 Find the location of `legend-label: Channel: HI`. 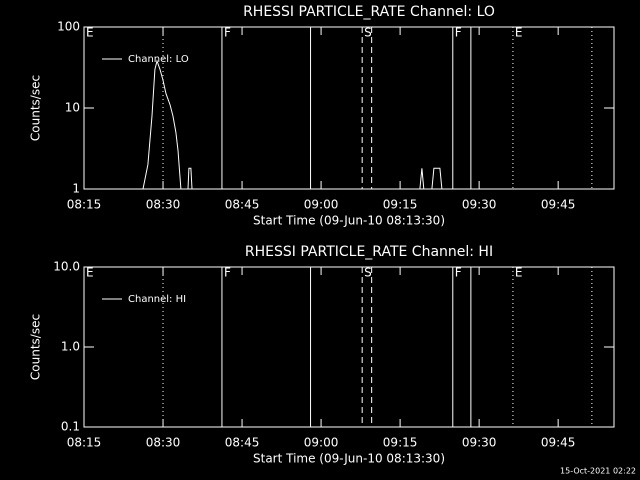

legend-label: Channel: HI is located at coordinates (157, 299).